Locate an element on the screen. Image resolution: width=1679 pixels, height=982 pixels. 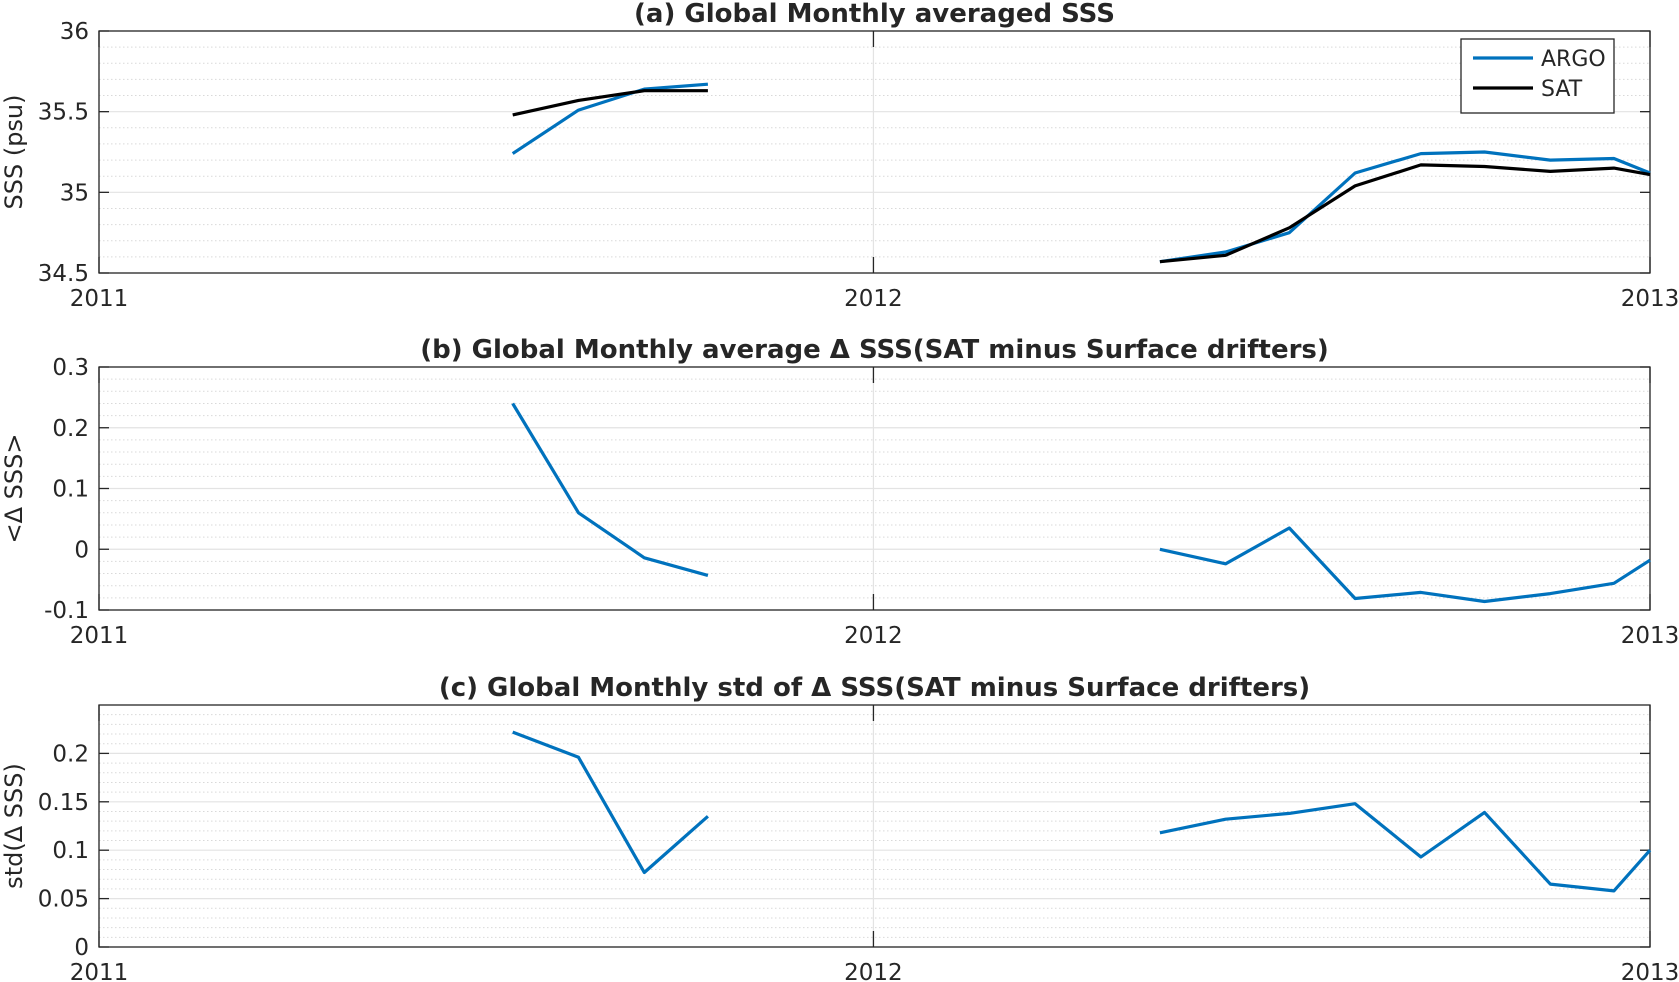
y-tick-label: 0.3 is located at coordinates (70, 368).